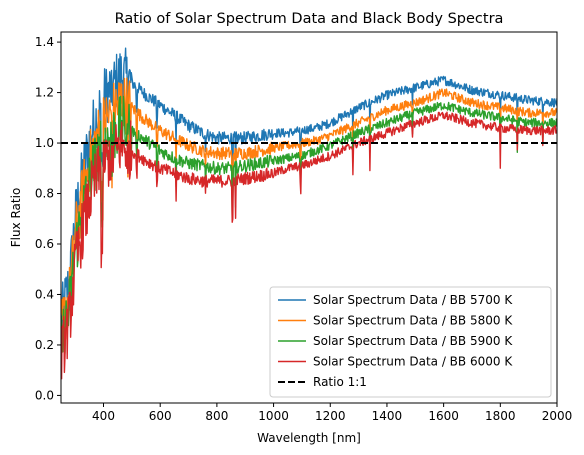  I want to click on x-tick-label: 1200, so click(330, 416).